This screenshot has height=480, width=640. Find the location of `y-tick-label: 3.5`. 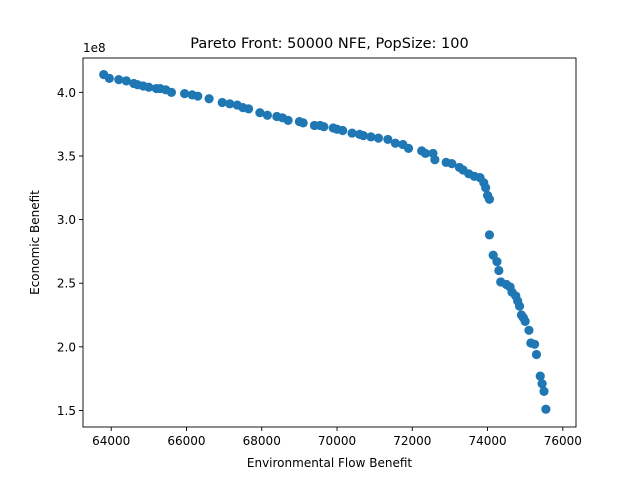

y-tick-label: 3.5 is located at coordinates (66, 156).